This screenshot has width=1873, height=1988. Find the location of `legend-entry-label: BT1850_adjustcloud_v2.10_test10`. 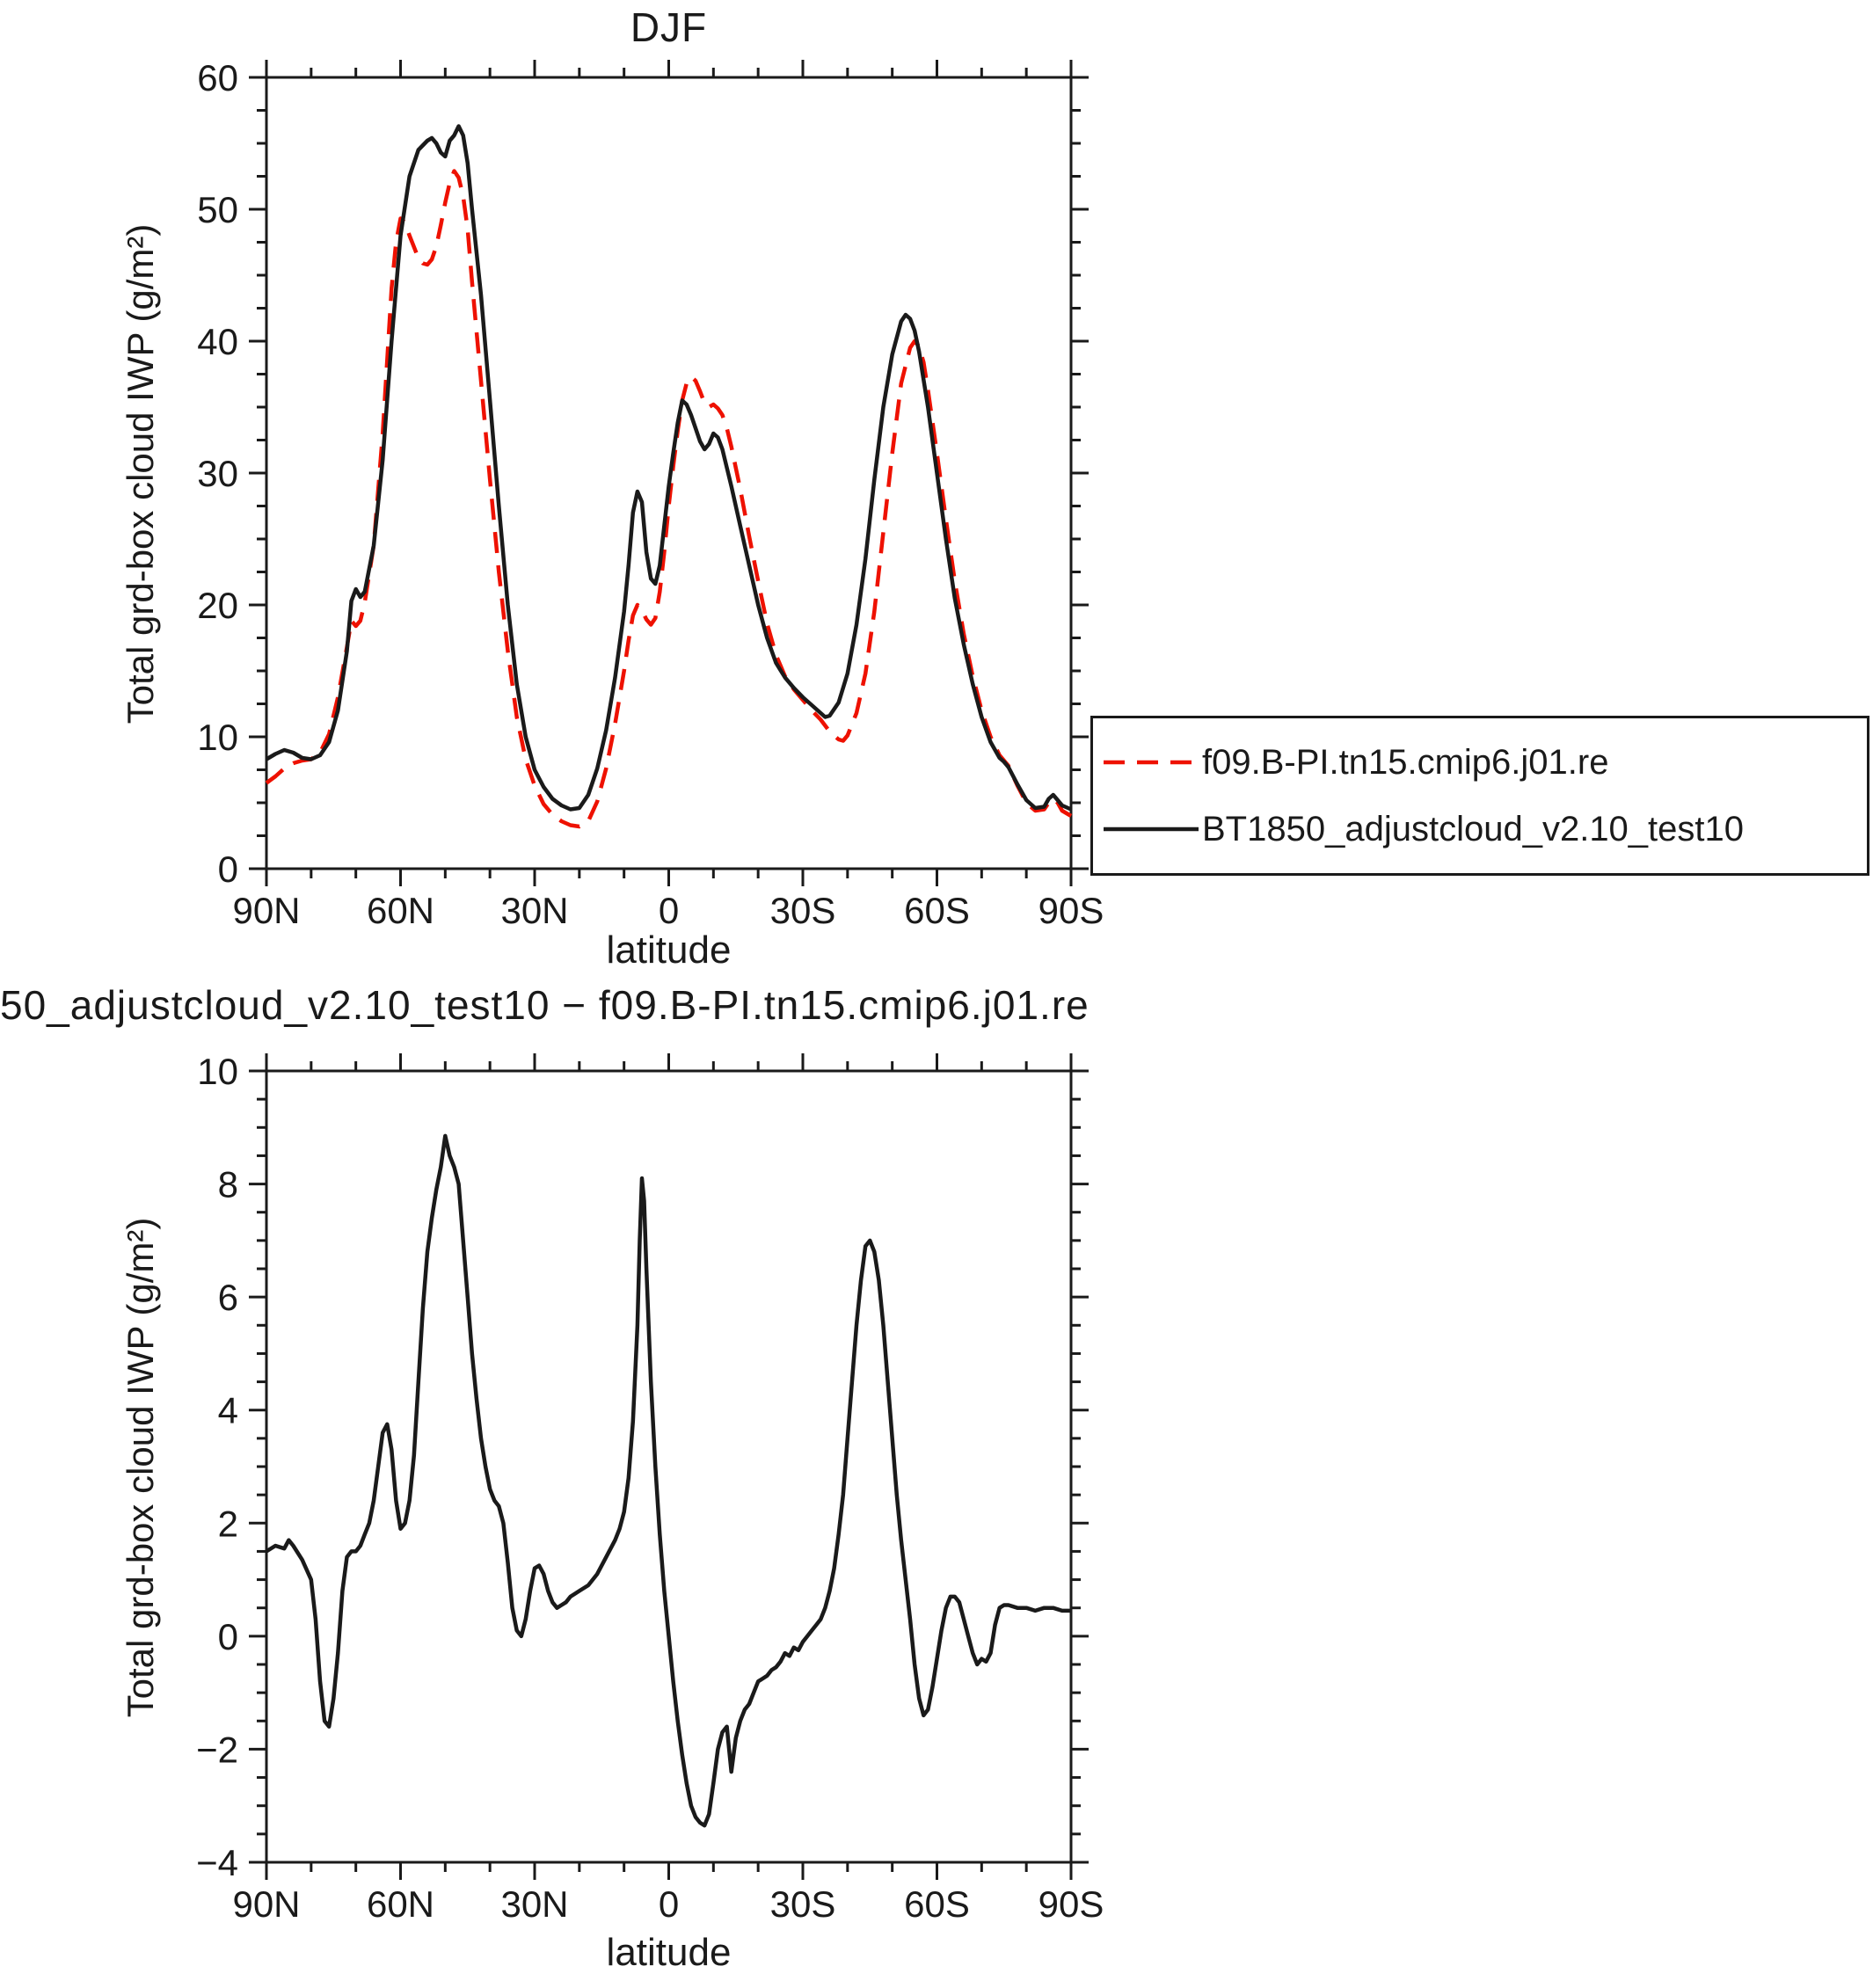

legend-entry-label: BT1850_adjustcloud_v2.10_test10 is located at coordinates (1473, 828).